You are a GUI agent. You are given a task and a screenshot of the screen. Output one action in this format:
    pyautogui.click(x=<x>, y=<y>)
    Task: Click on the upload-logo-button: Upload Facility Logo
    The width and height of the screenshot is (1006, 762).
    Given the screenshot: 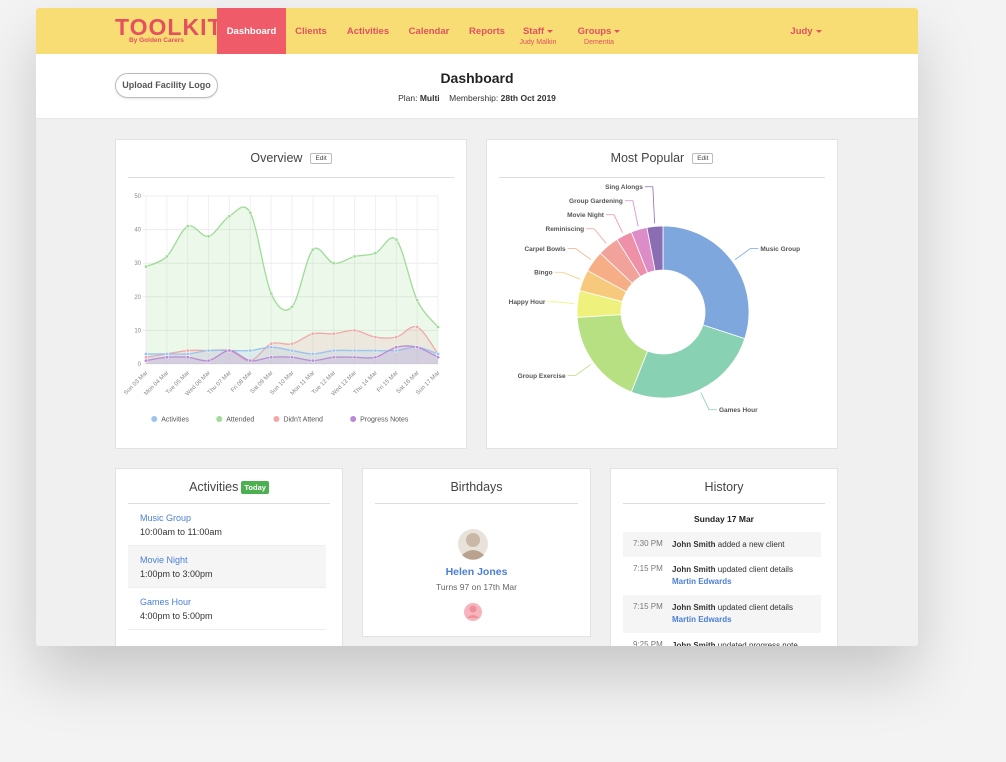 What is the action you would take?
    pyautogui.click(x=166, y=85)
    